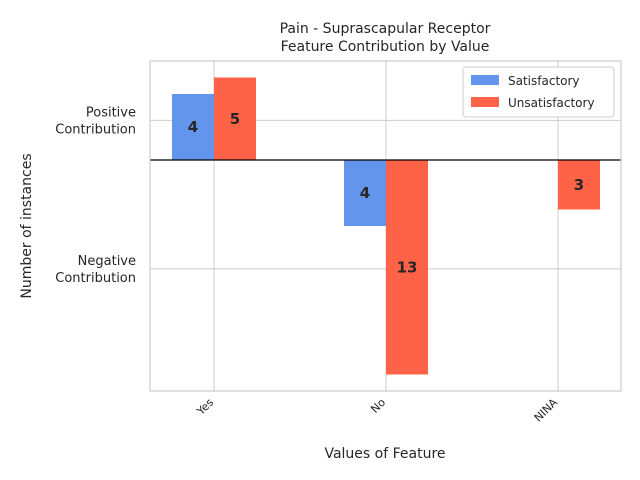 The height and width of the screenshot is (480, 640). I want to click on chart-title-line-1: Pain - Suprascapular Receptor, so click(385, 29).